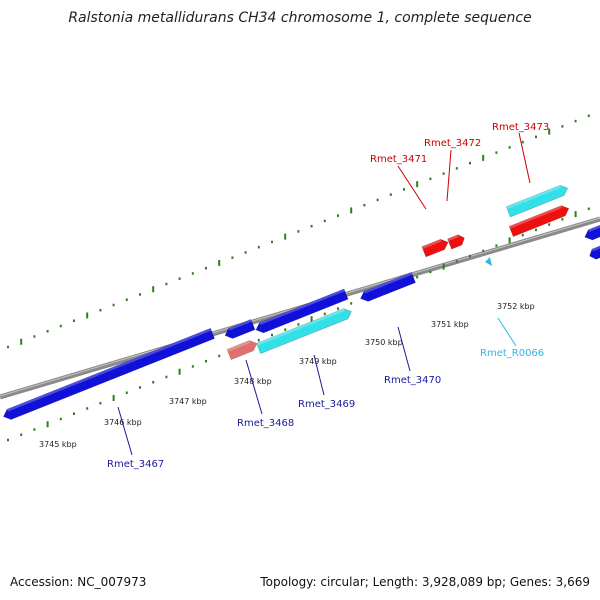  I want to click on gene-rmet-3473-highlight, so click(537, 201).